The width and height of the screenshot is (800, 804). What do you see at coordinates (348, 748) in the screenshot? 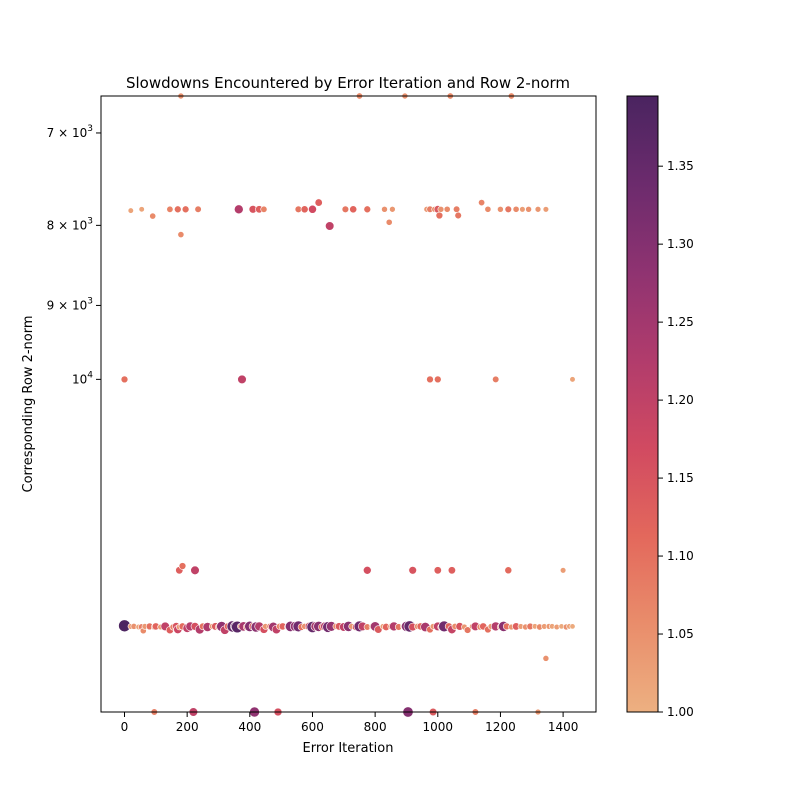
I see `x-axis-label: Error Iteration` at bounding box center [348, 748].